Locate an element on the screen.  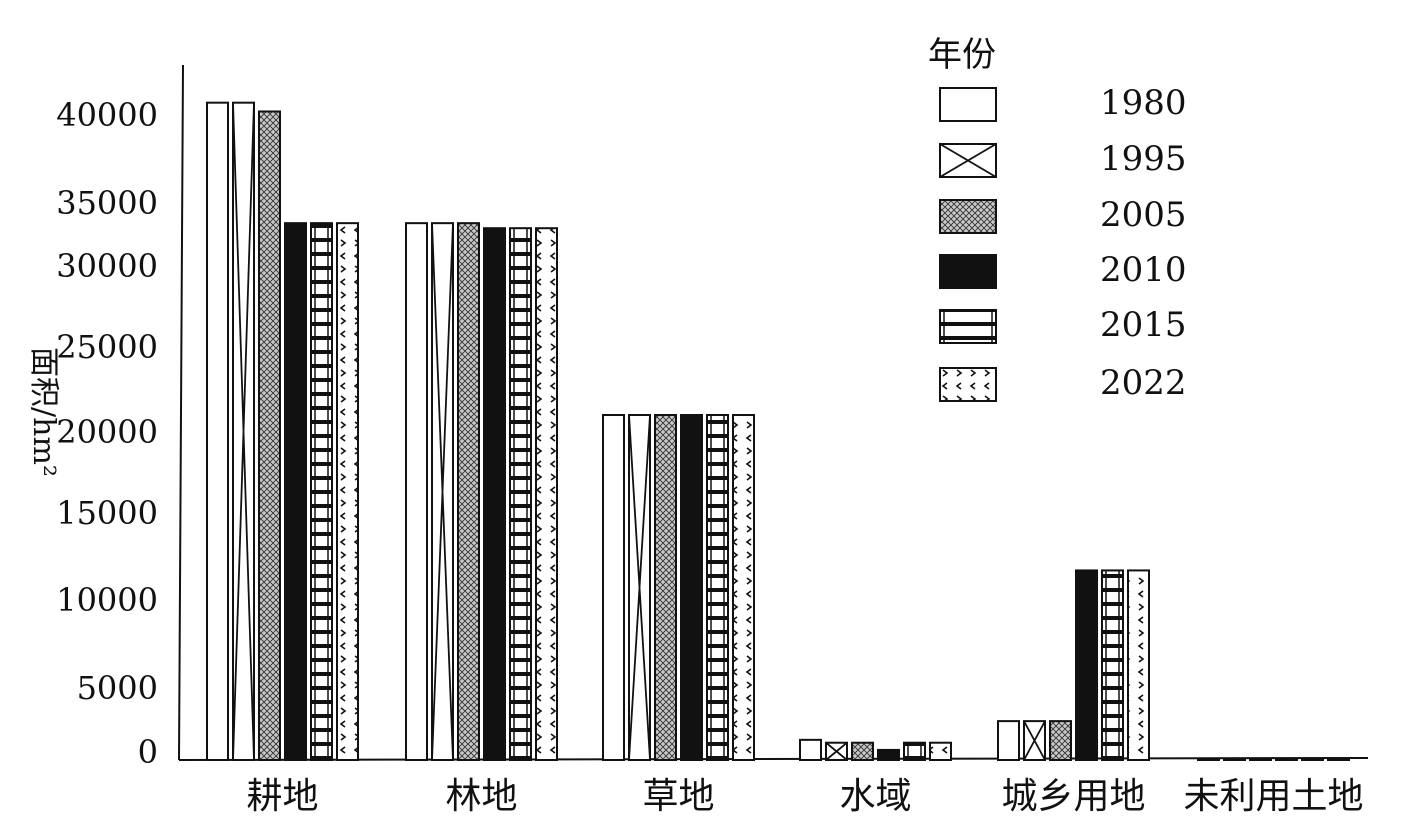
x-axis: 耕地 林地 草地 水域 城乡用地 未利用土地 is located at coordinates (773, 787).